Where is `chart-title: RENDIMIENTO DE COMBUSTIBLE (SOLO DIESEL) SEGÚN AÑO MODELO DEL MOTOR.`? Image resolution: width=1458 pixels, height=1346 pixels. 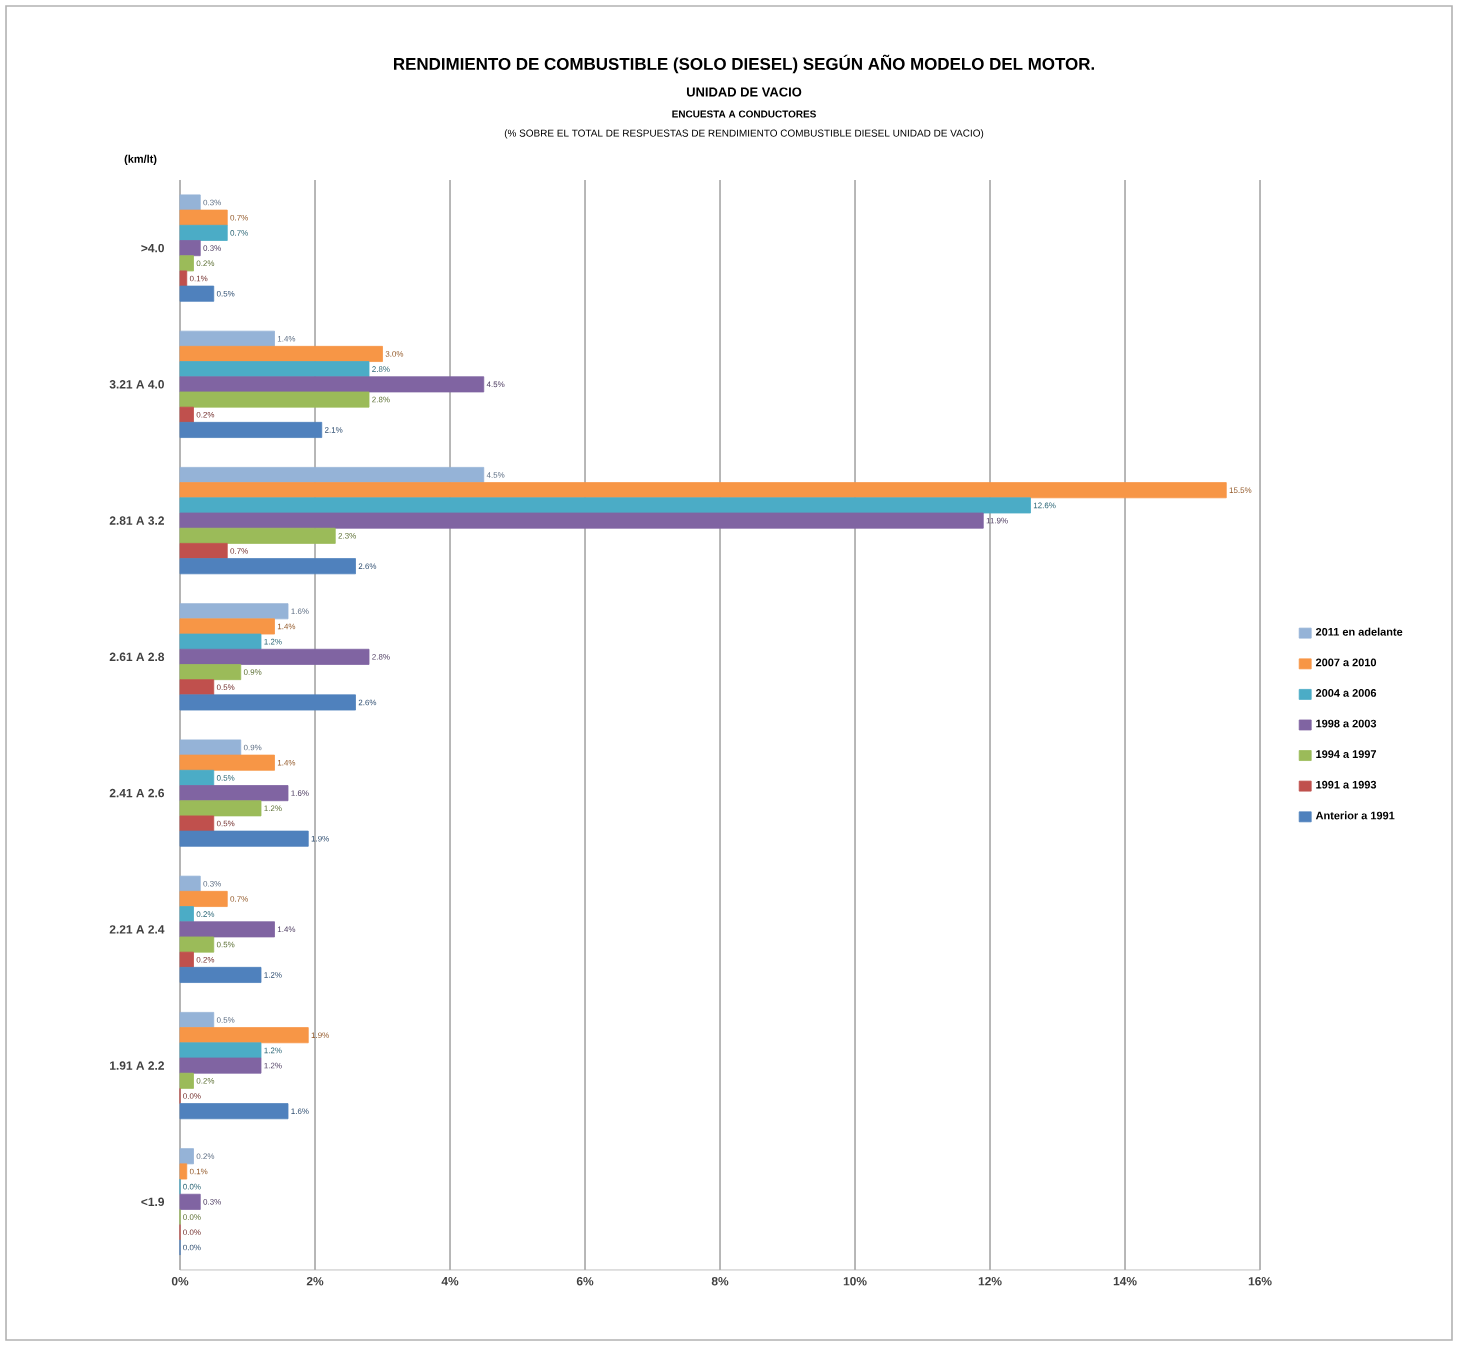
chart-title: RENDIMIENTO DE COMBUSTIBLE (SOLO DIESEL) SEGÚN AÑO MODELO DEL MOTOR. is located at coordinates (744, 64).